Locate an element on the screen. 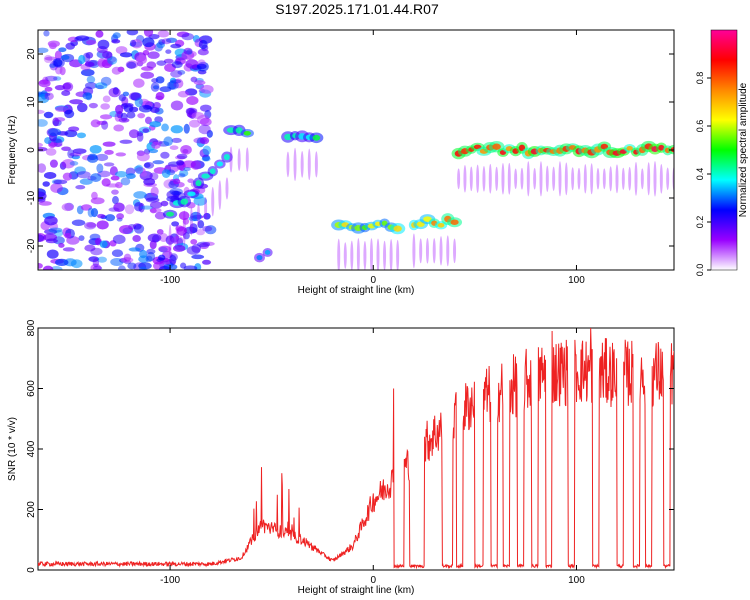 The image size is (750, 600). spectrogram-x-label: Height of straight line (km) is located at coordinates (356, 290).